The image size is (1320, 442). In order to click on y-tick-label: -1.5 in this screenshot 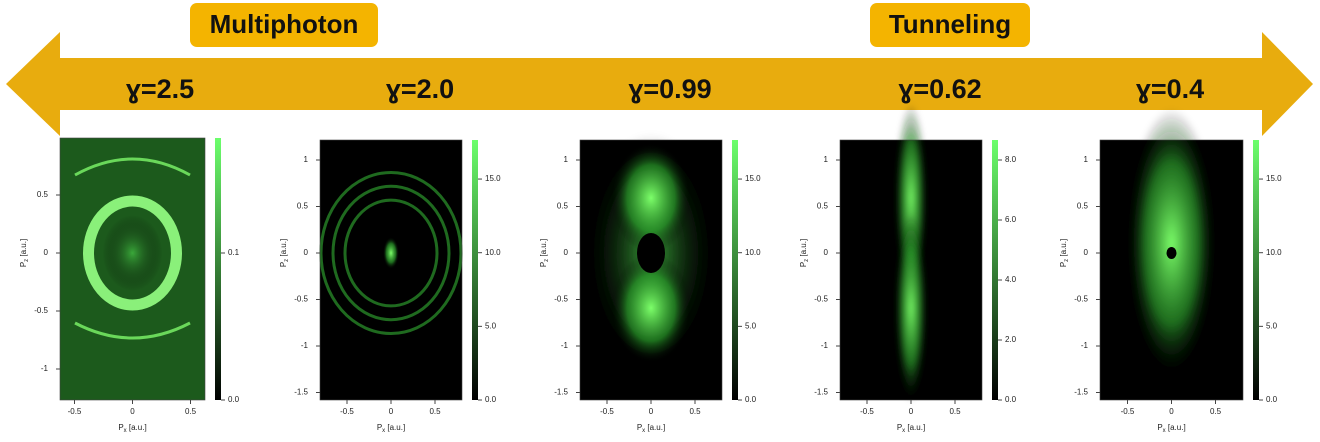, I will do `click(1081, 392)`.